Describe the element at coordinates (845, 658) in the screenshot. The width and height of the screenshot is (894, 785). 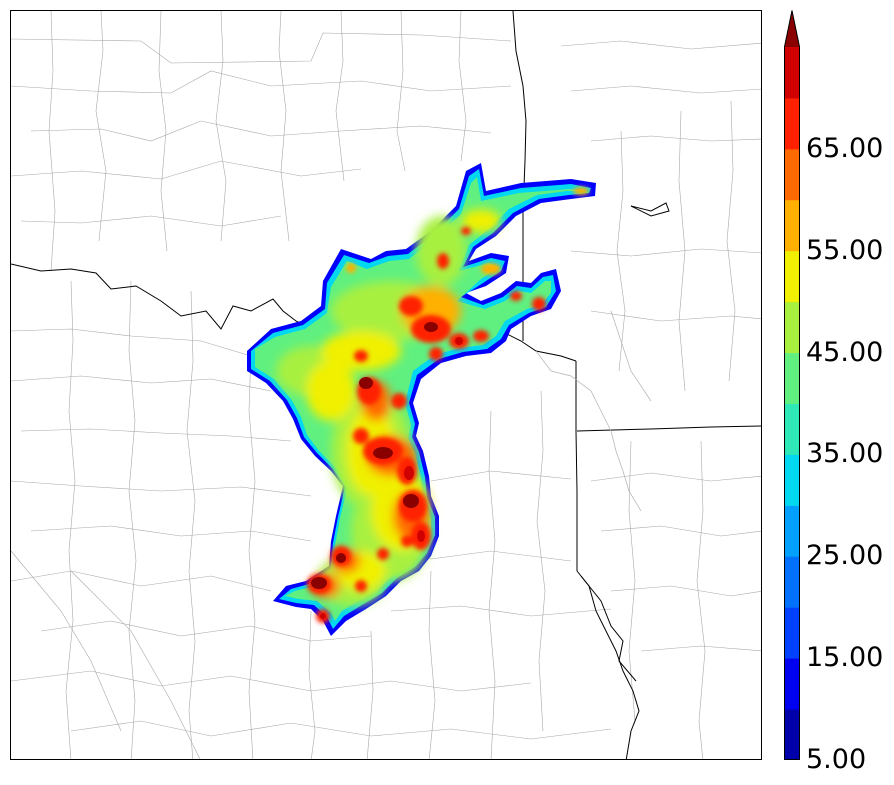
I see `colorbar-tick-label: 15.00` at that location.